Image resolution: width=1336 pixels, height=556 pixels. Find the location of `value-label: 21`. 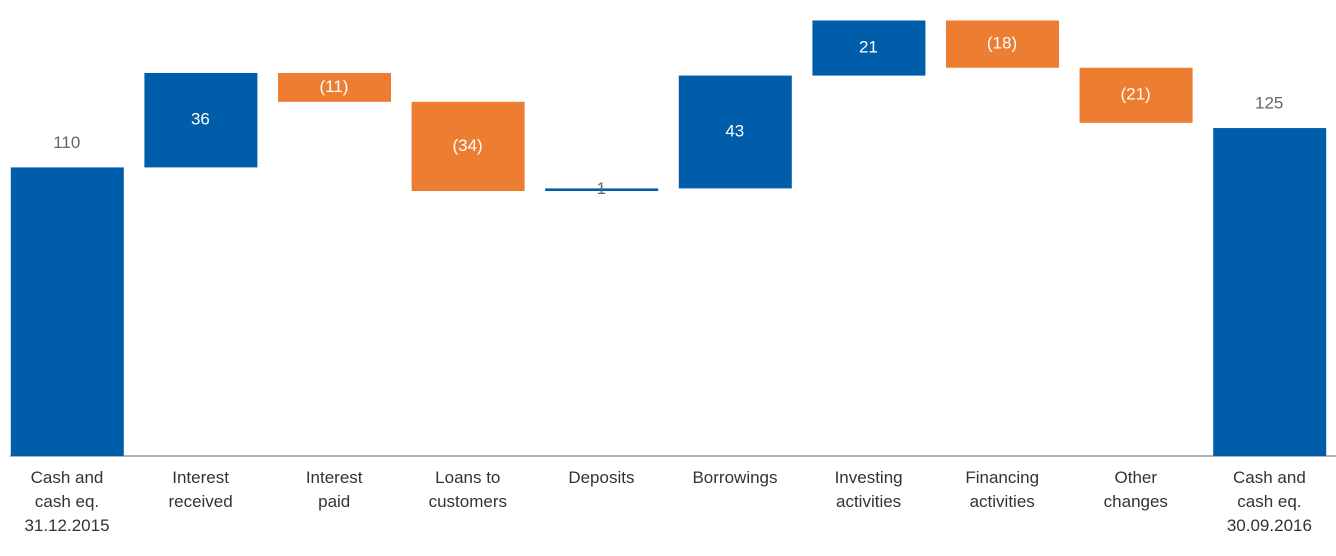

value-label: 21 is located at coordinates (868, 47).